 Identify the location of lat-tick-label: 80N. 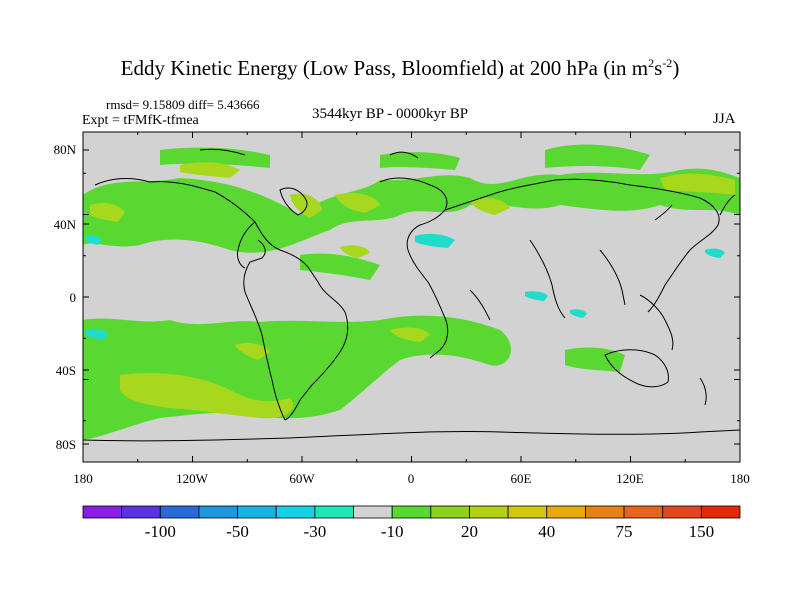
(64, 149).